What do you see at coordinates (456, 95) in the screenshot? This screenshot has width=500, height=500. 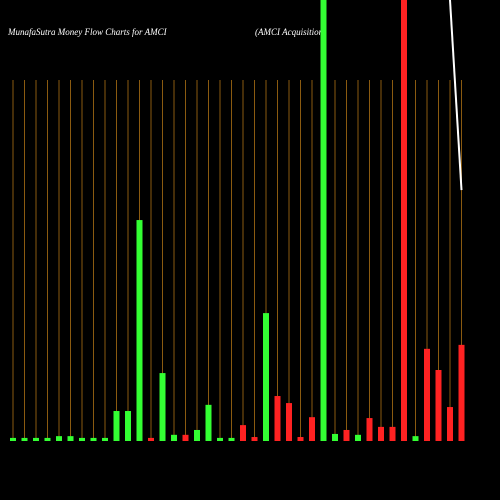 I see `price-line` at bounding box center [456, 95].